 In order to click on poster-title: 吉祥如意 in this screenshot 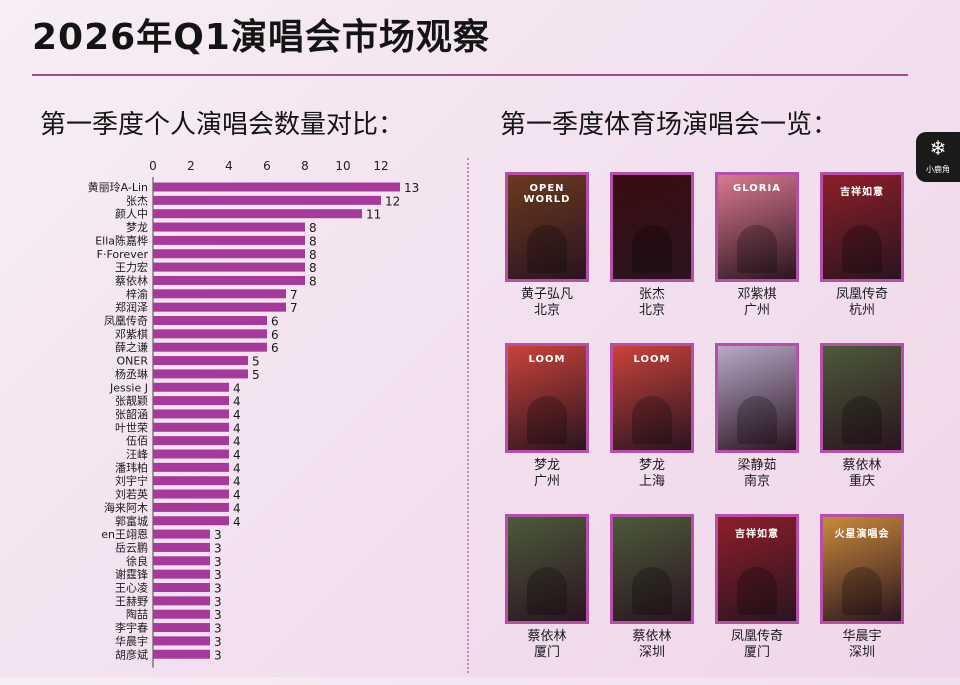, I will do `click(757, 534)`.